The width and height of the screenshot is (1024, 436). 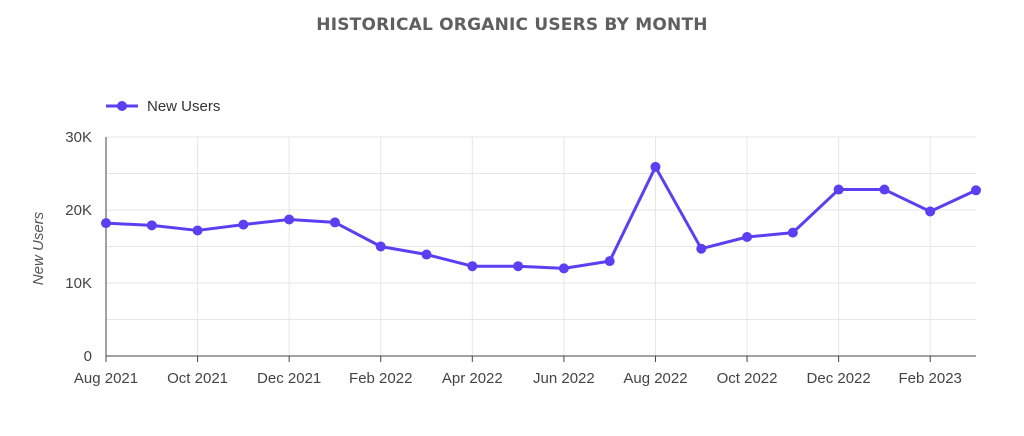 What do you see at coordinates (122, 106) in the screenshot?
I see `legend-marker` at bounding box center [122, 106].